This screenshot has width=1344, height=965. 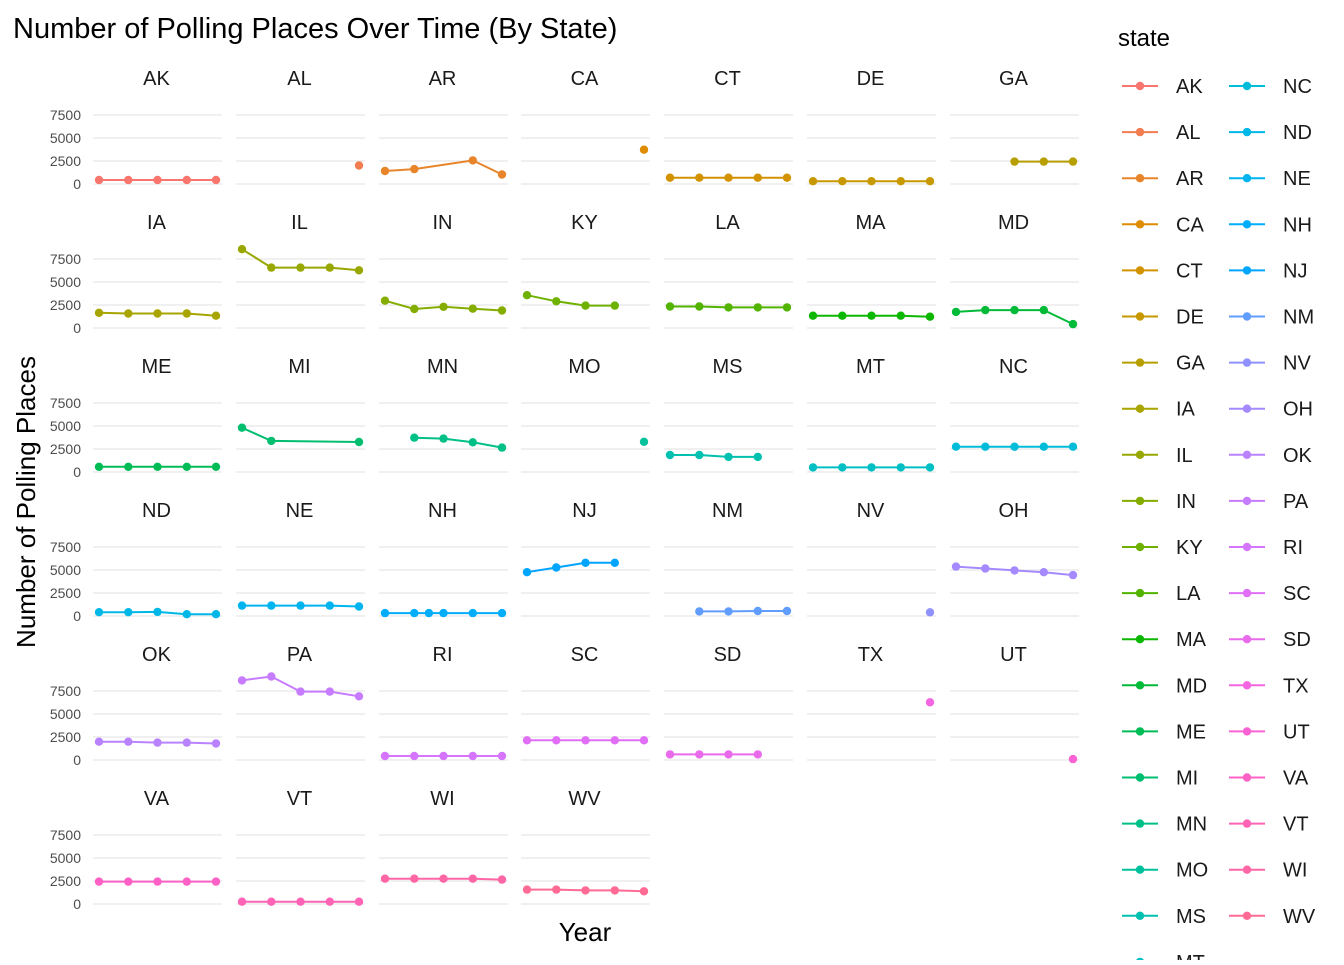 What do you see at coordinates (65, 593) in the screenshot?
I see `y-tick-label: 2500` at bounding box center [65, 593].